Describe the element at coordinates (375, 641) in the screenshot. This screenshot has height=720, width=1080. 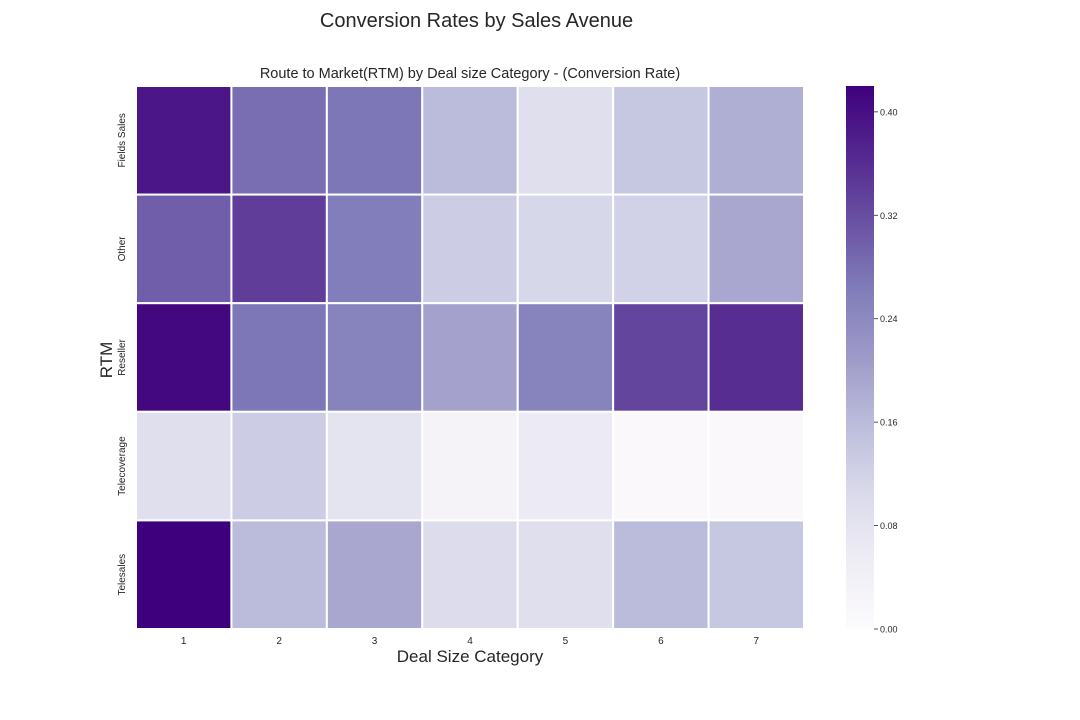
I see `x-tick-label: 3` at that location.